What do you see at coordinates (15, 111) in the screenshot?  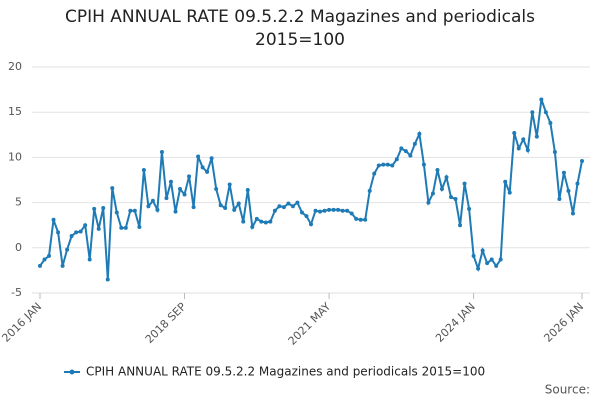 I see `y-tick-label: 15` at bounding box center [15, 111].